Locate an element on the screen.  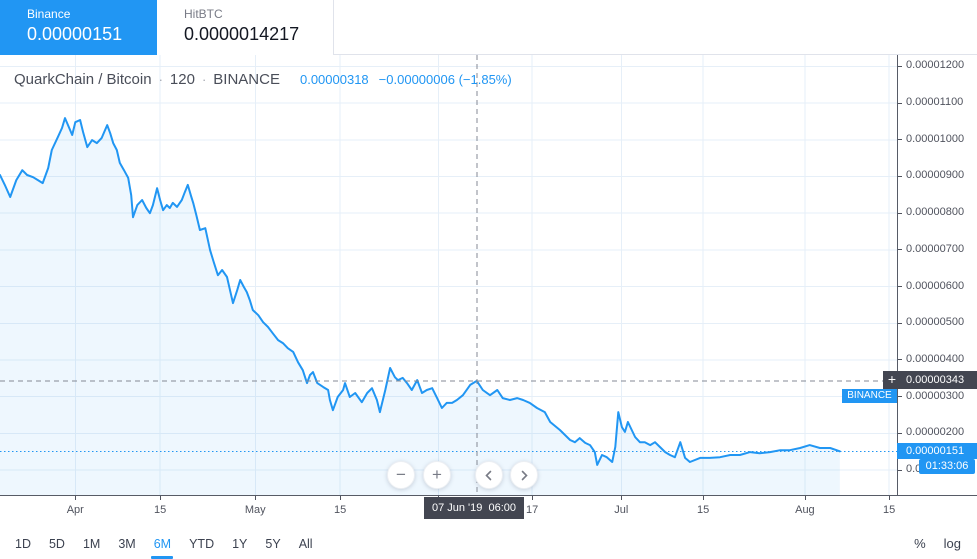
quote-change: −0.00000006 is located at coordinates (416, 79).